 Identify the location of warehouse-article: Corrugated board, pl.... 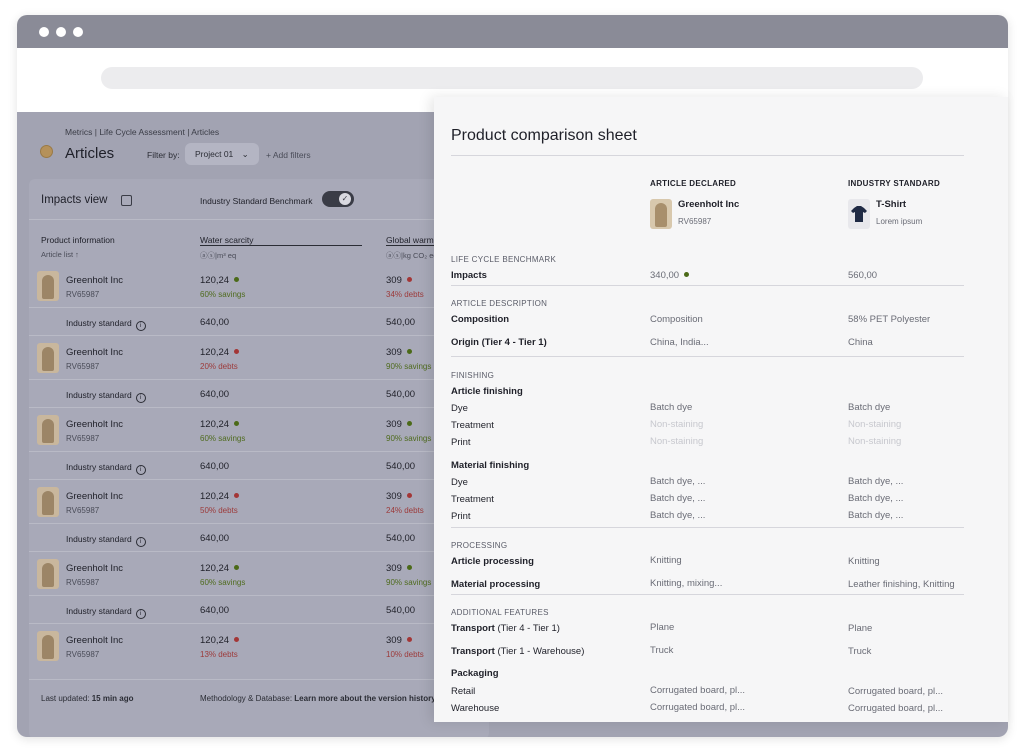
(698, 707).